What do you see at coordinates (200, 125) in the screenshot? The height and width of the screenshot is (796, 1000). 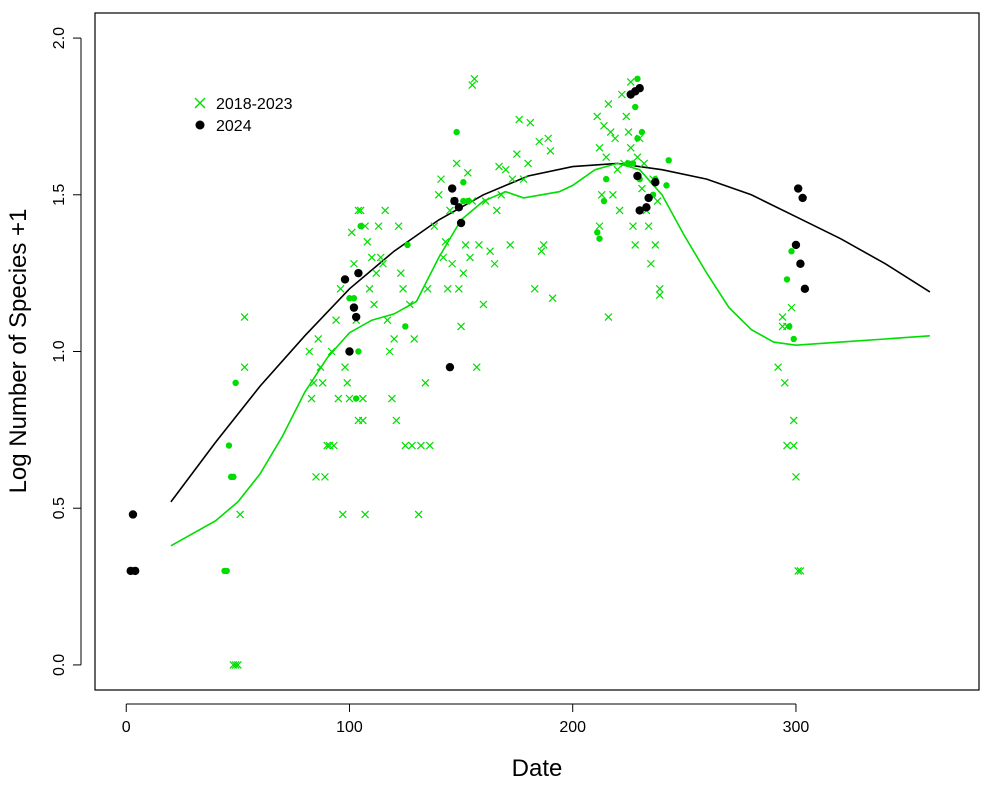 I see `legend-marker-circle` at bounding box center [200, 125].